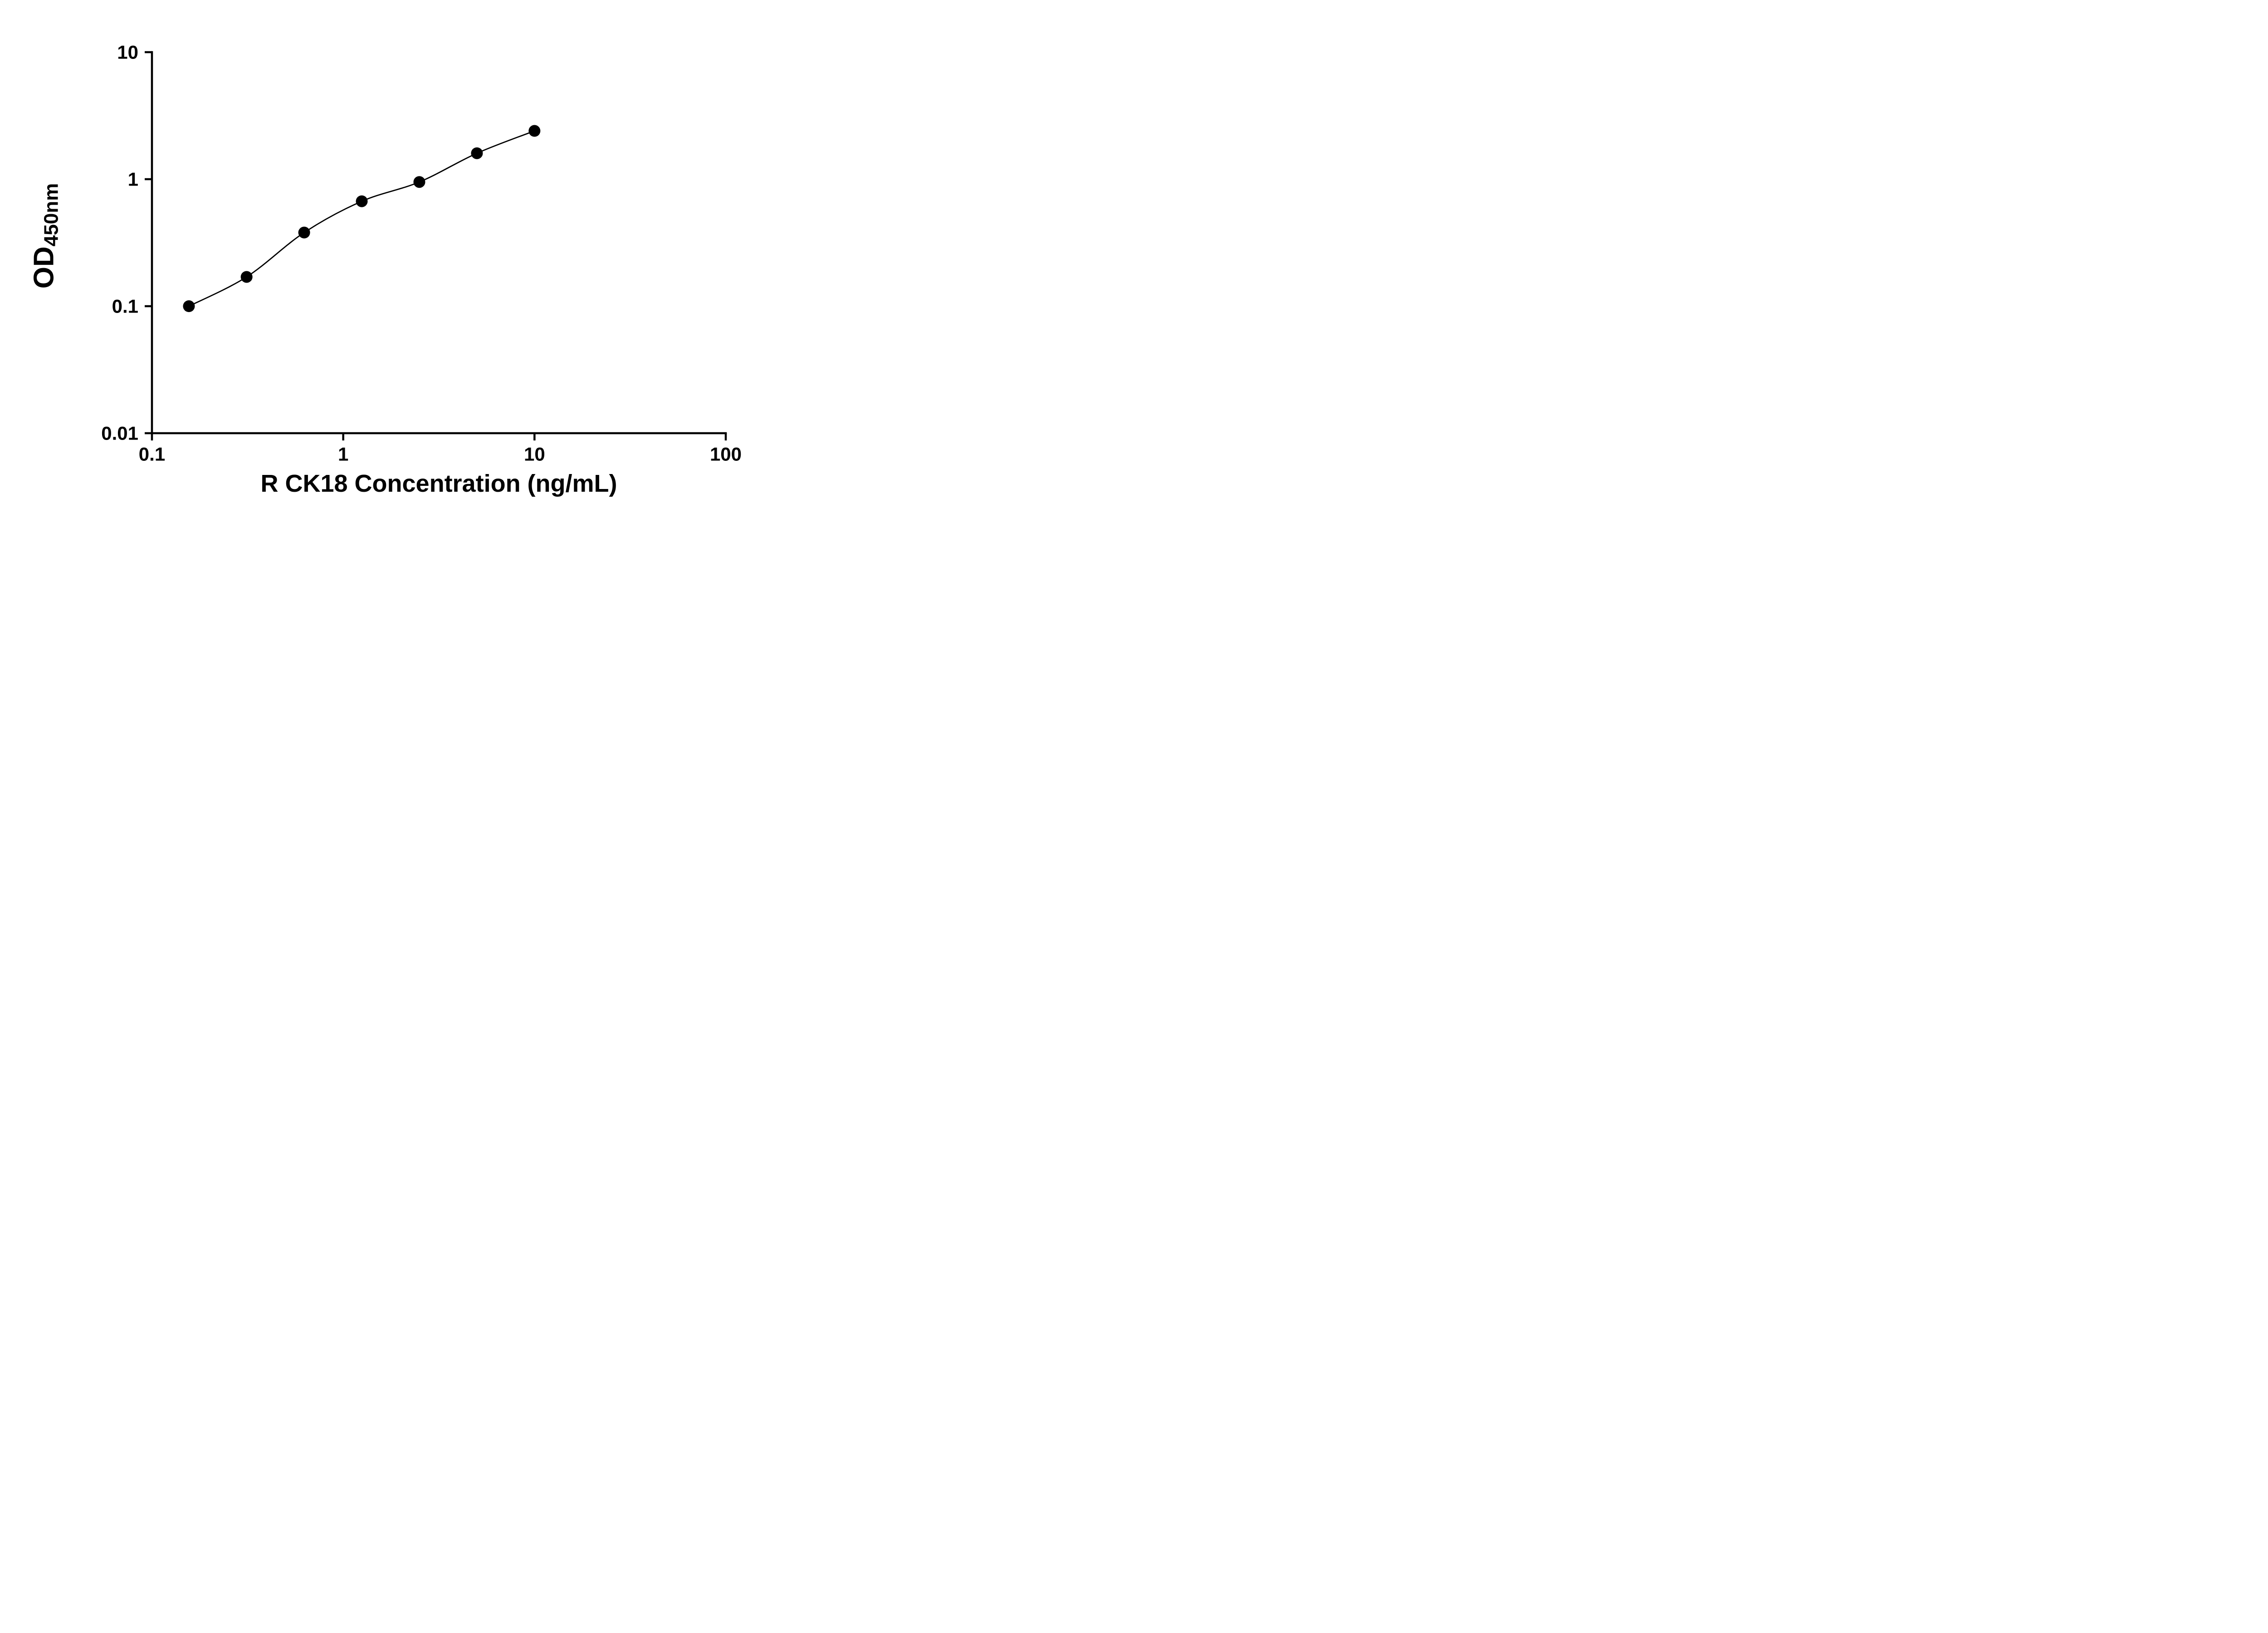 Image resolution: width=2268 pixels, height=1633 pixels. Describe the element at coordinates (44, 267) in the screenshot. I see `y-axis-title-main: OD` at that location.